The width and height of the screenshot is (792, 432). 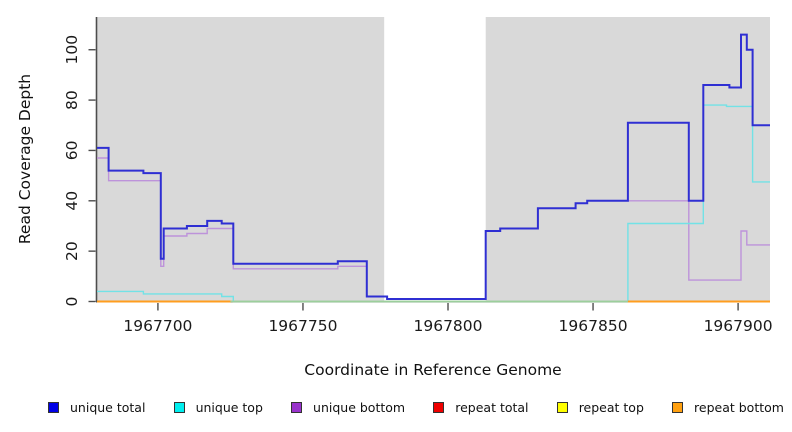 I want to click on svg-text: 0, so click(x=72, y=302).